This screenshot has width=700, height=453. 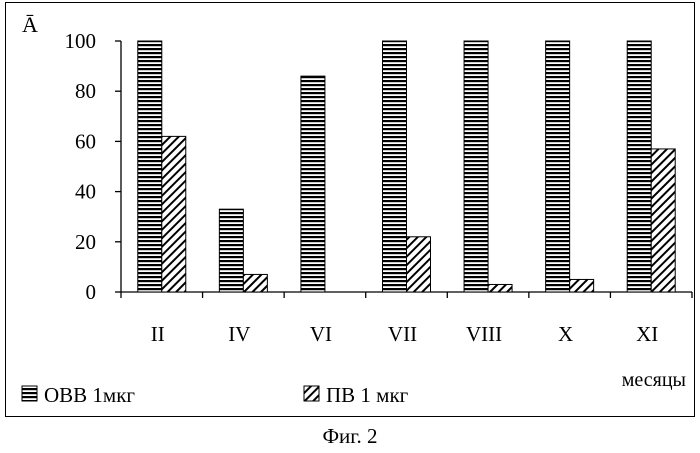 I want to click on y-axis-title: Ā, so click(x=30, y=24).